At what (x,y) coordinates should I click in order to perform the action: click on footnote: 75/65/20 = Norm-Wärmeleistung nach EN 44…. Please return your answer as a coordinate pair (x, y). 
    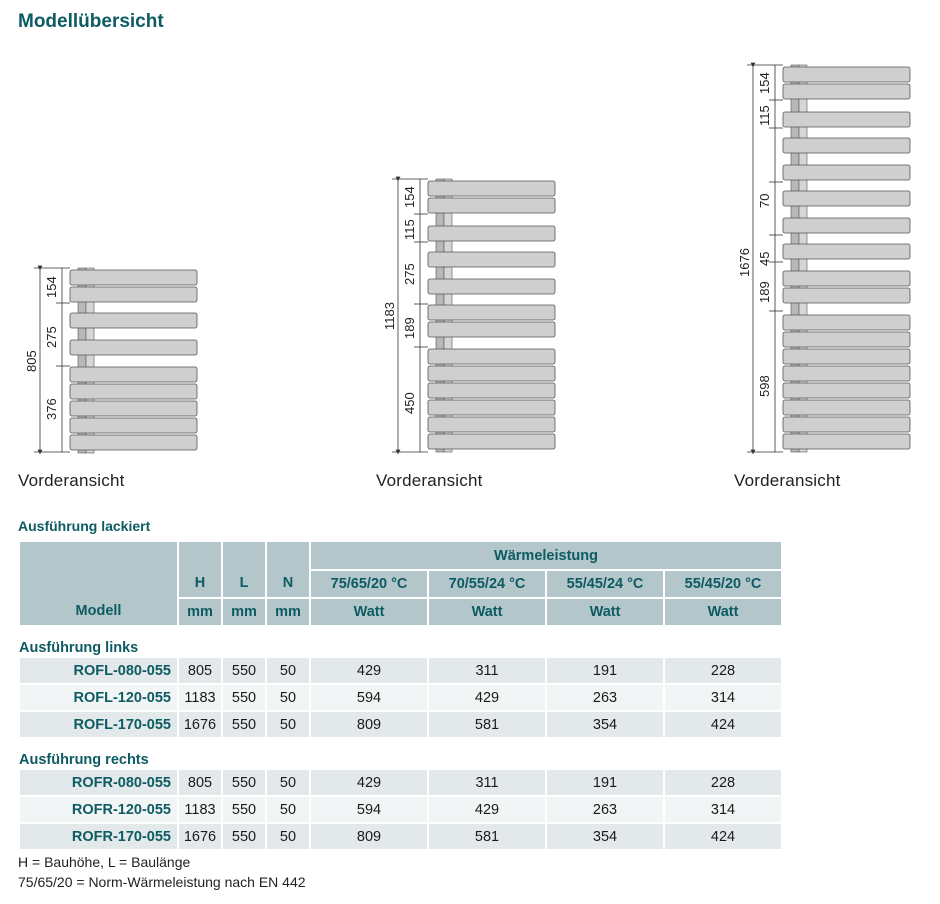
    Looking at the image, I should click on (162, 882).